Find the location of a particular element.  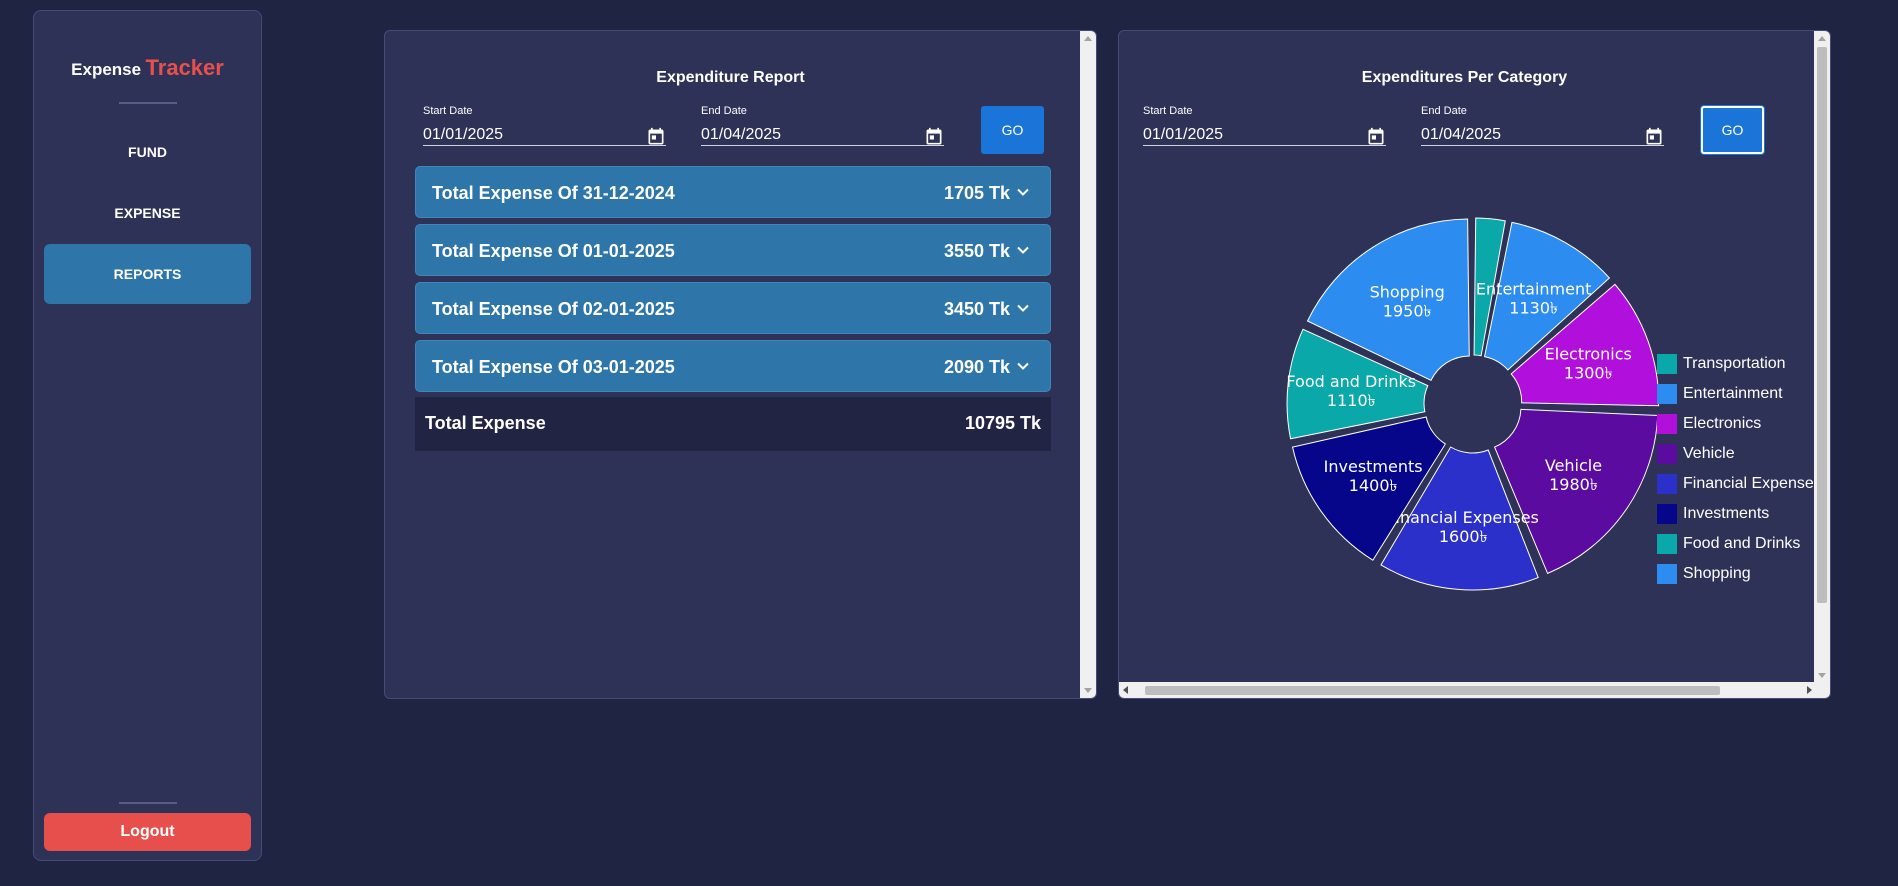

legend-label: Shopping is located at coordinates (1717, 573).